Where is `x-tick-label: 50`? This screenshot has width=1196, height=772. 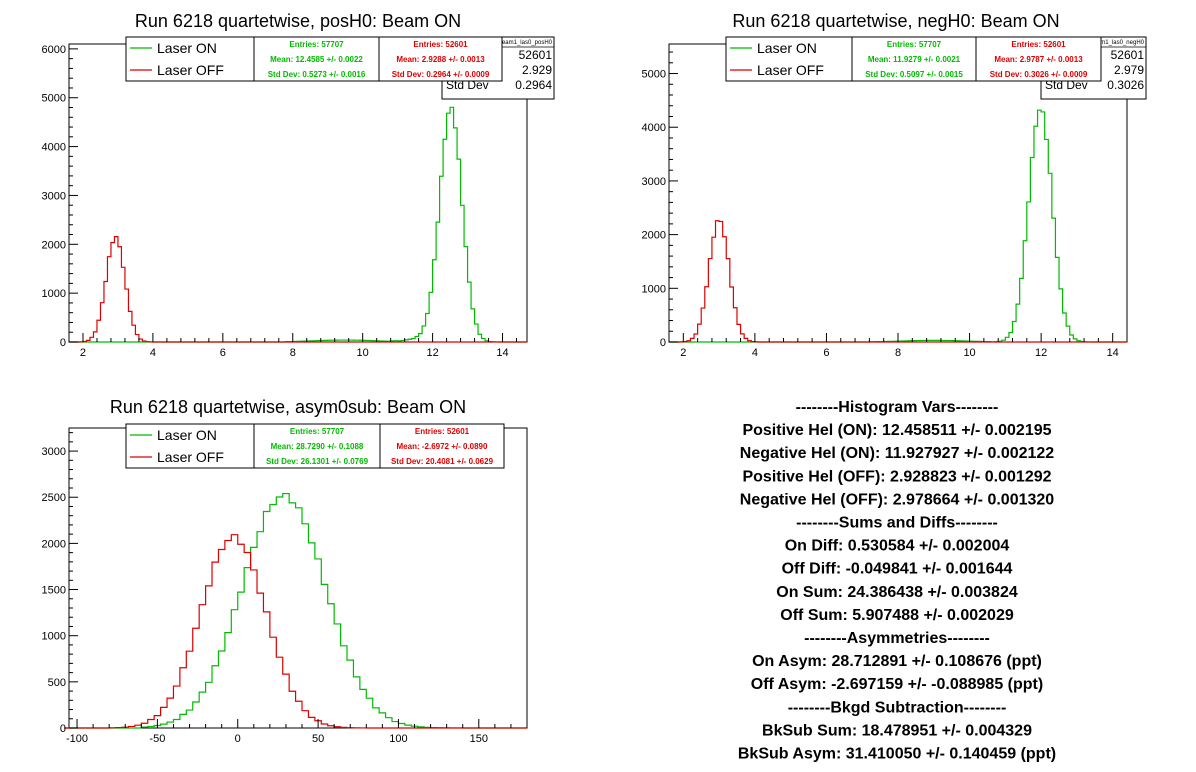 x-tick-label: 50 is located at coordinates (318, 739).